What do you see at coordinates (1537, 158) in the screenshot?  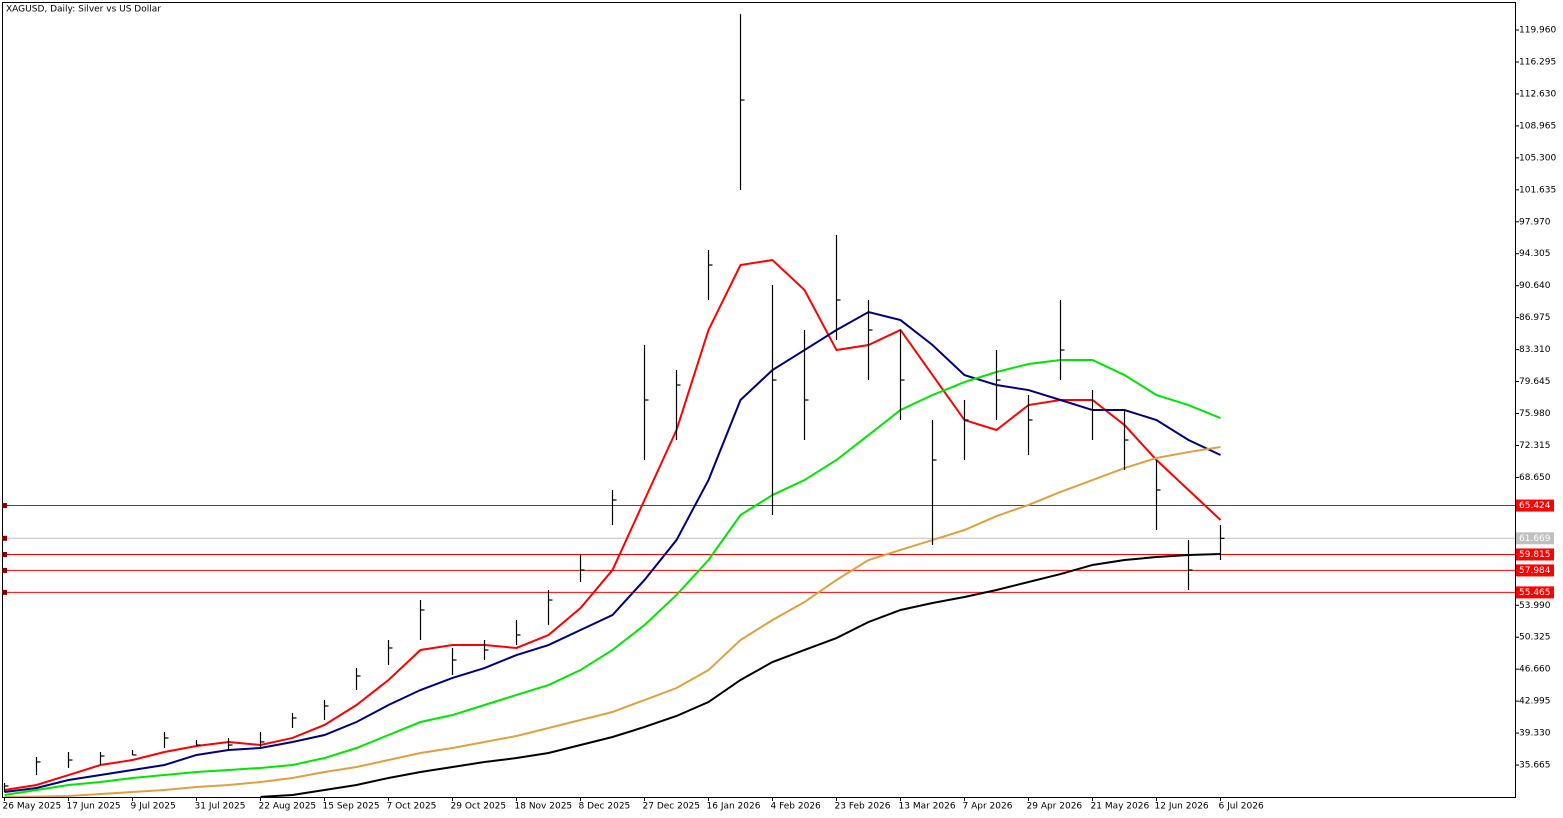 I see `y-tick-label: 105.300` at bounding box center [1537, 158].